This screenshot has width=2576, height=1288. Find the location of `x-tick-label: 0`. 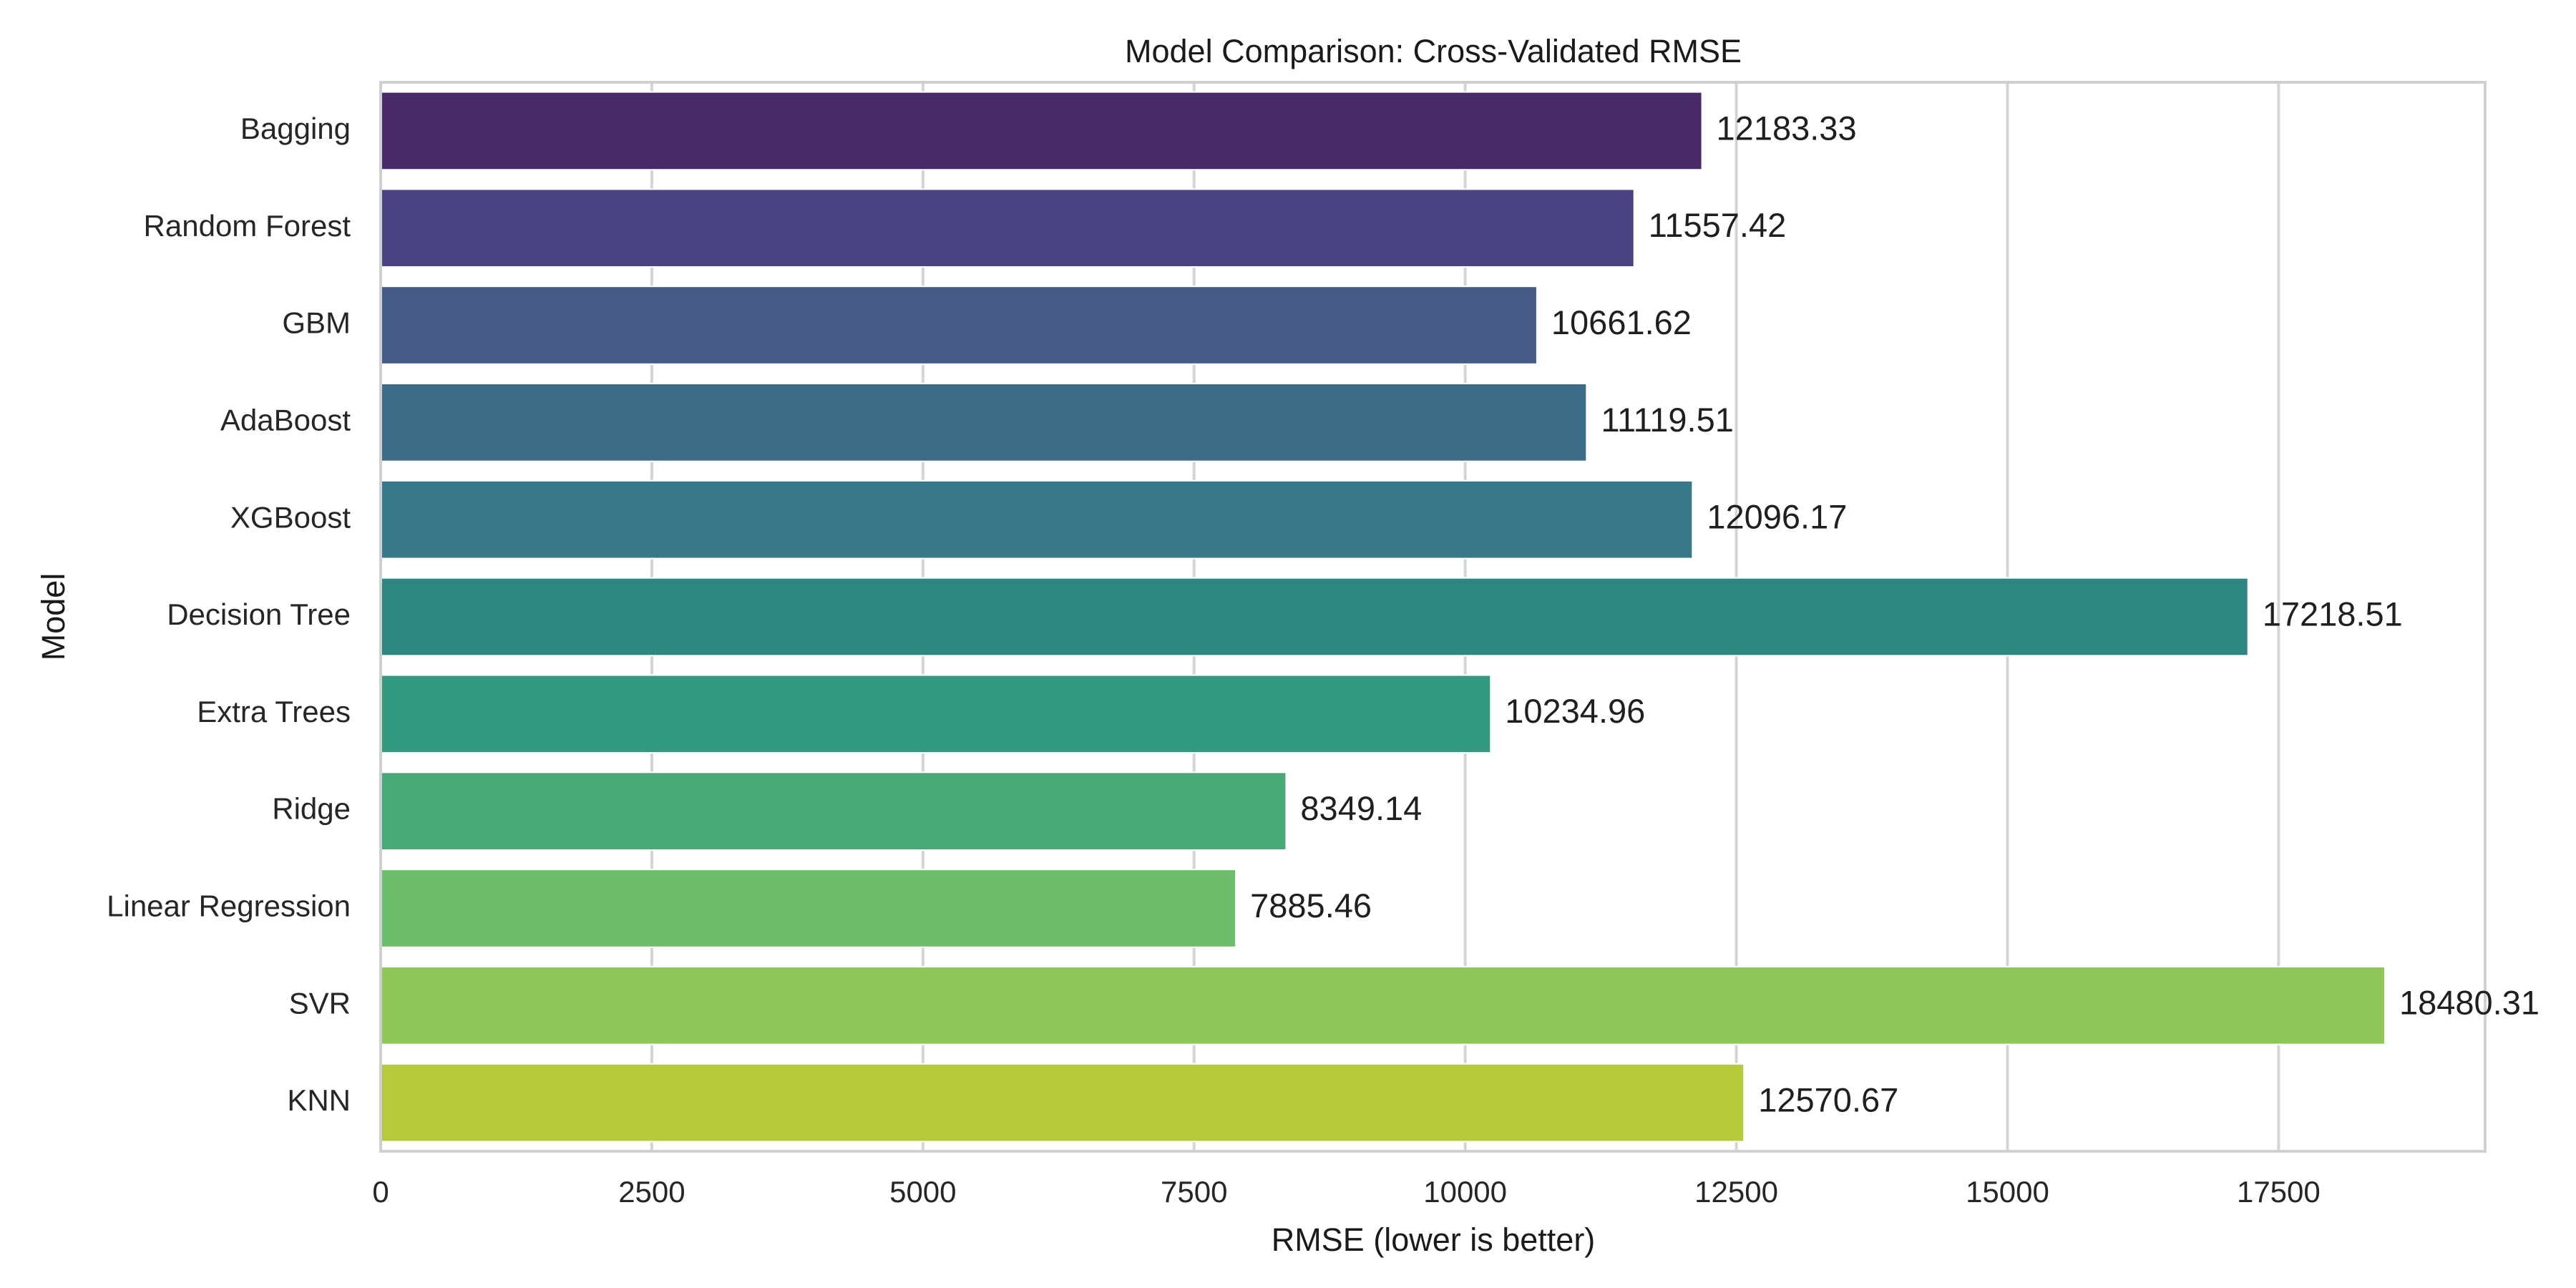

x-tick-label: 0 is located at coordinates (380, 1192).